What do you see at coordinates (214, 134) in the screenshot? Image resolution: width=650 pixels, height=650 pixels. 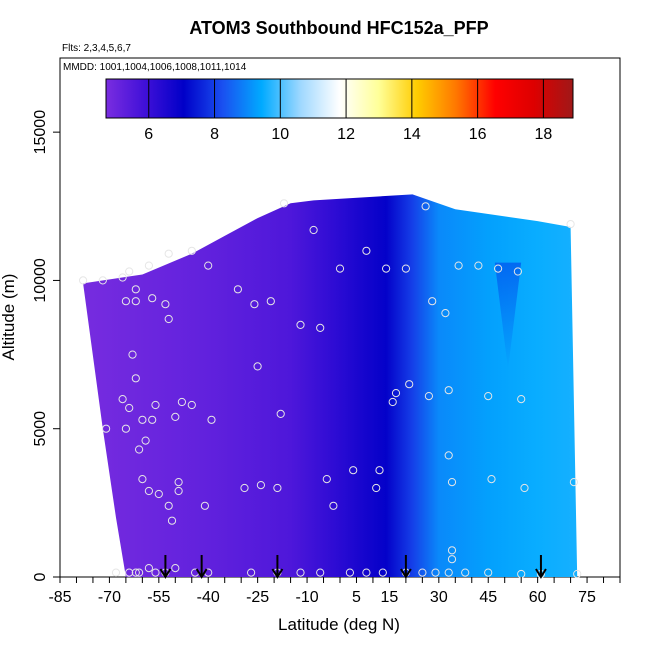 I see `colorbar-tick-label: 8` at bounding box center [214, 134].